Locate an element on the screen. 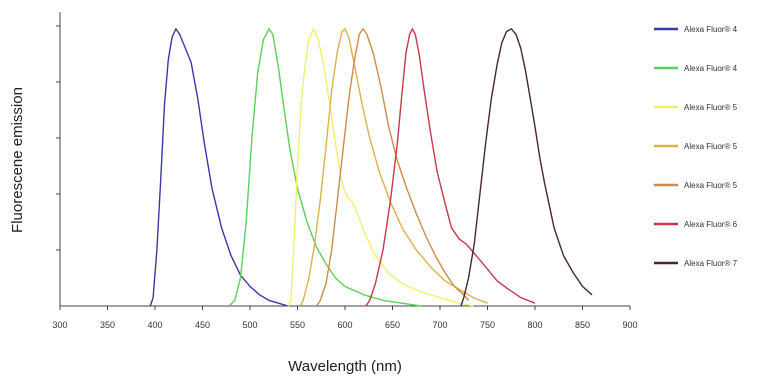  x-ticks: 300 350 400 450 500 550 600 650 700 750 800 850 900 is located at coordinates (345, 318).